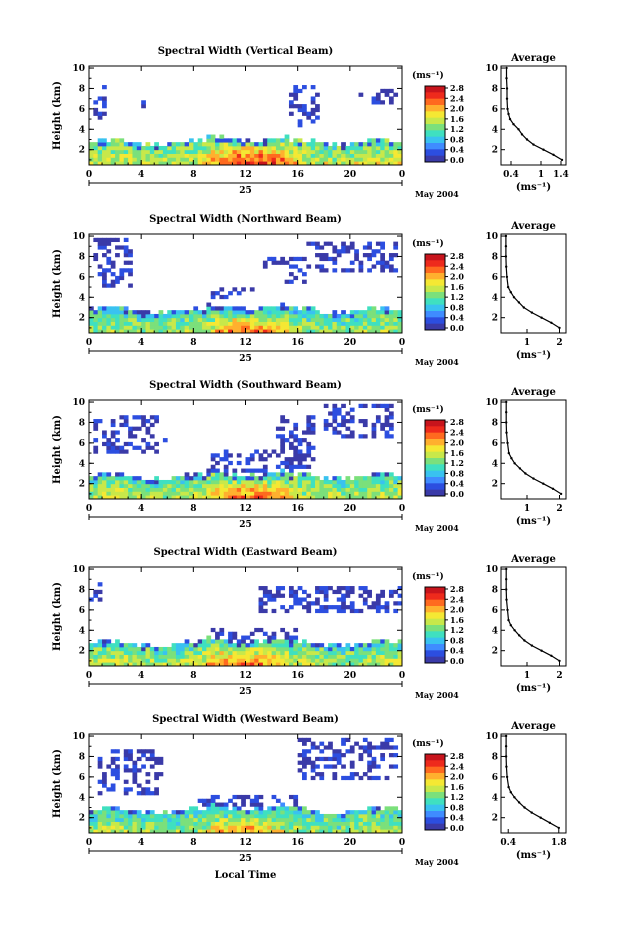  What do you see at coordinates (457, 630) in the screenshot?
I see `colorbar-tick-label: 1.2` at bounding box center [457, 630].